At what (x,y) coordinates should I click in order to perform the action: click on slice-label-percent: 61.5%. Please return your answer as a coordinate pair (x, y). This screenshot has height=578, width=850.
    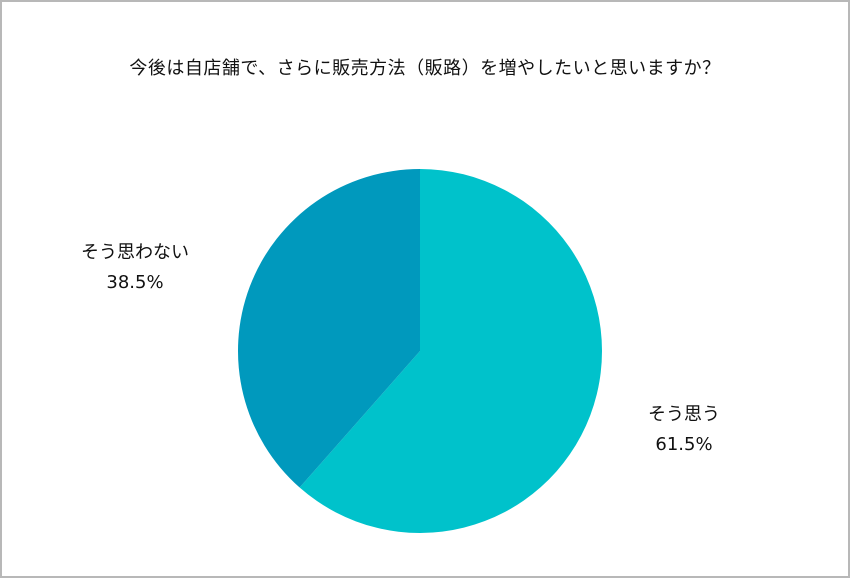
    Looking at the image, I should click on (684, 444).